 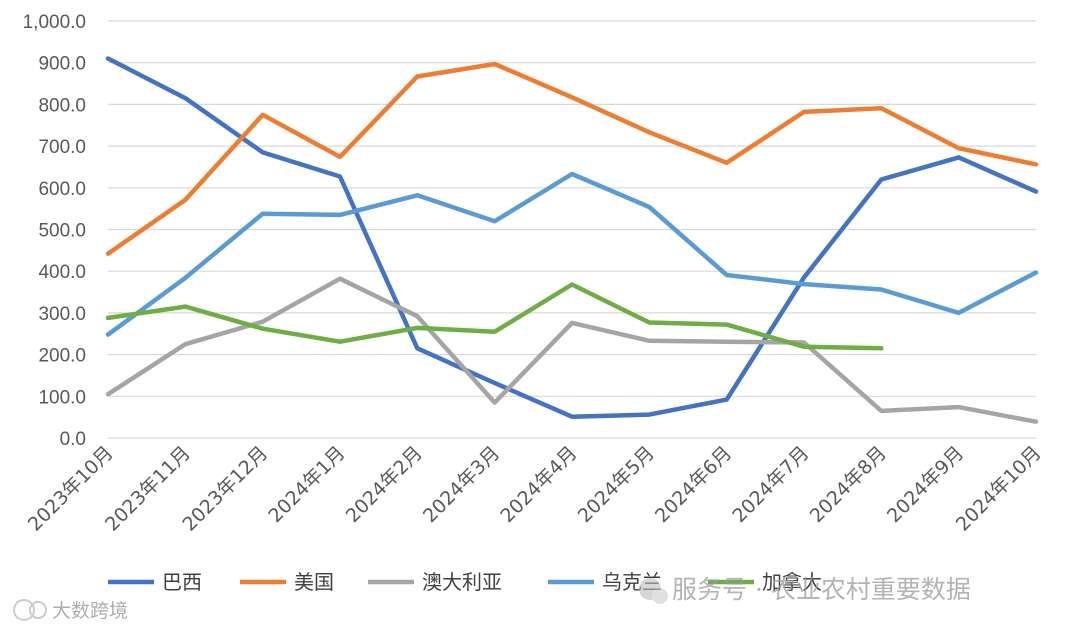 What do you see at coordinates (616, 484) in the screenshot?
I see `x-tick-label: 2024年5月` at bounding box center [616, 484].